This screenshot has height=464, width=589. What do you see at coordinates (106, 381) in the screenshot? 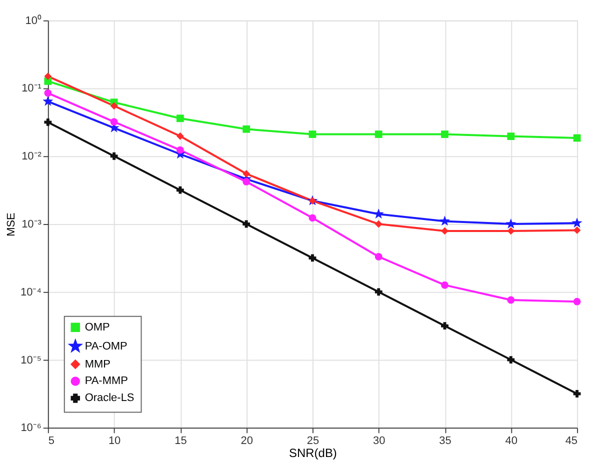
I see `legend-label: PA-MMP` at bounding box center [106, 381].